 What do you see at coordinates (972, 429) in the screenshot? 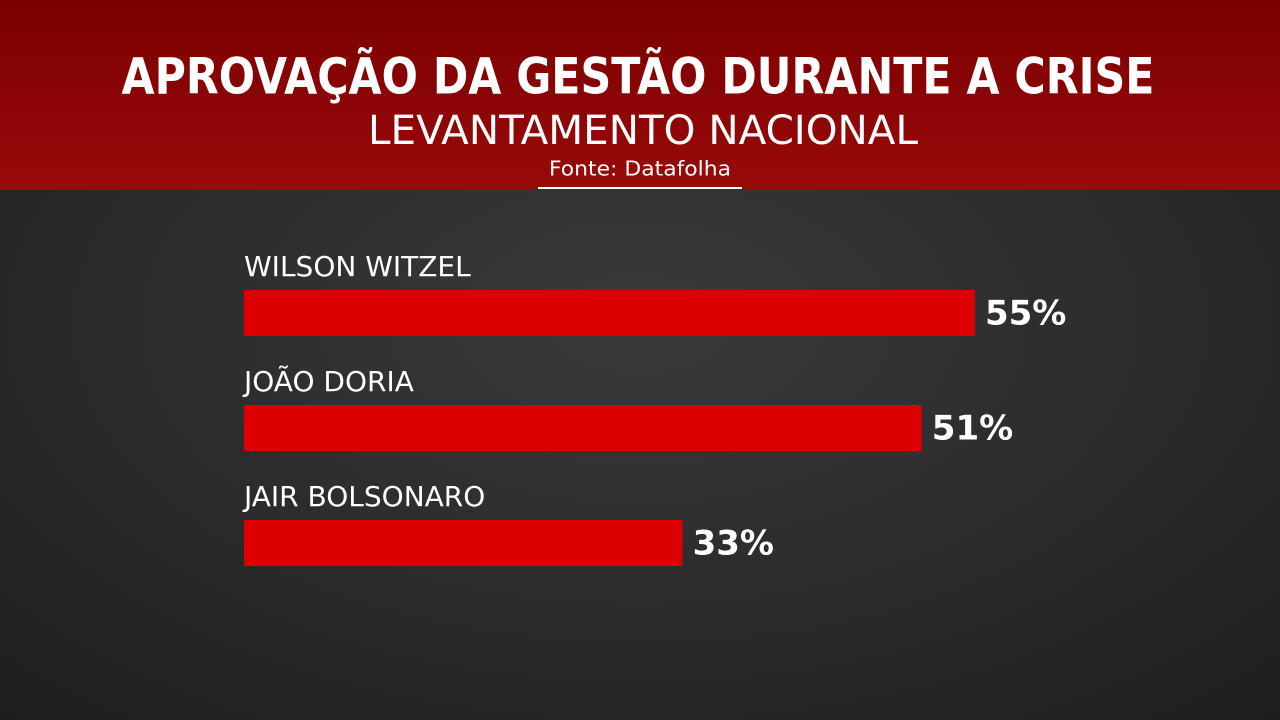
I see `value-label: 51%` at bounding box center [972, 429].